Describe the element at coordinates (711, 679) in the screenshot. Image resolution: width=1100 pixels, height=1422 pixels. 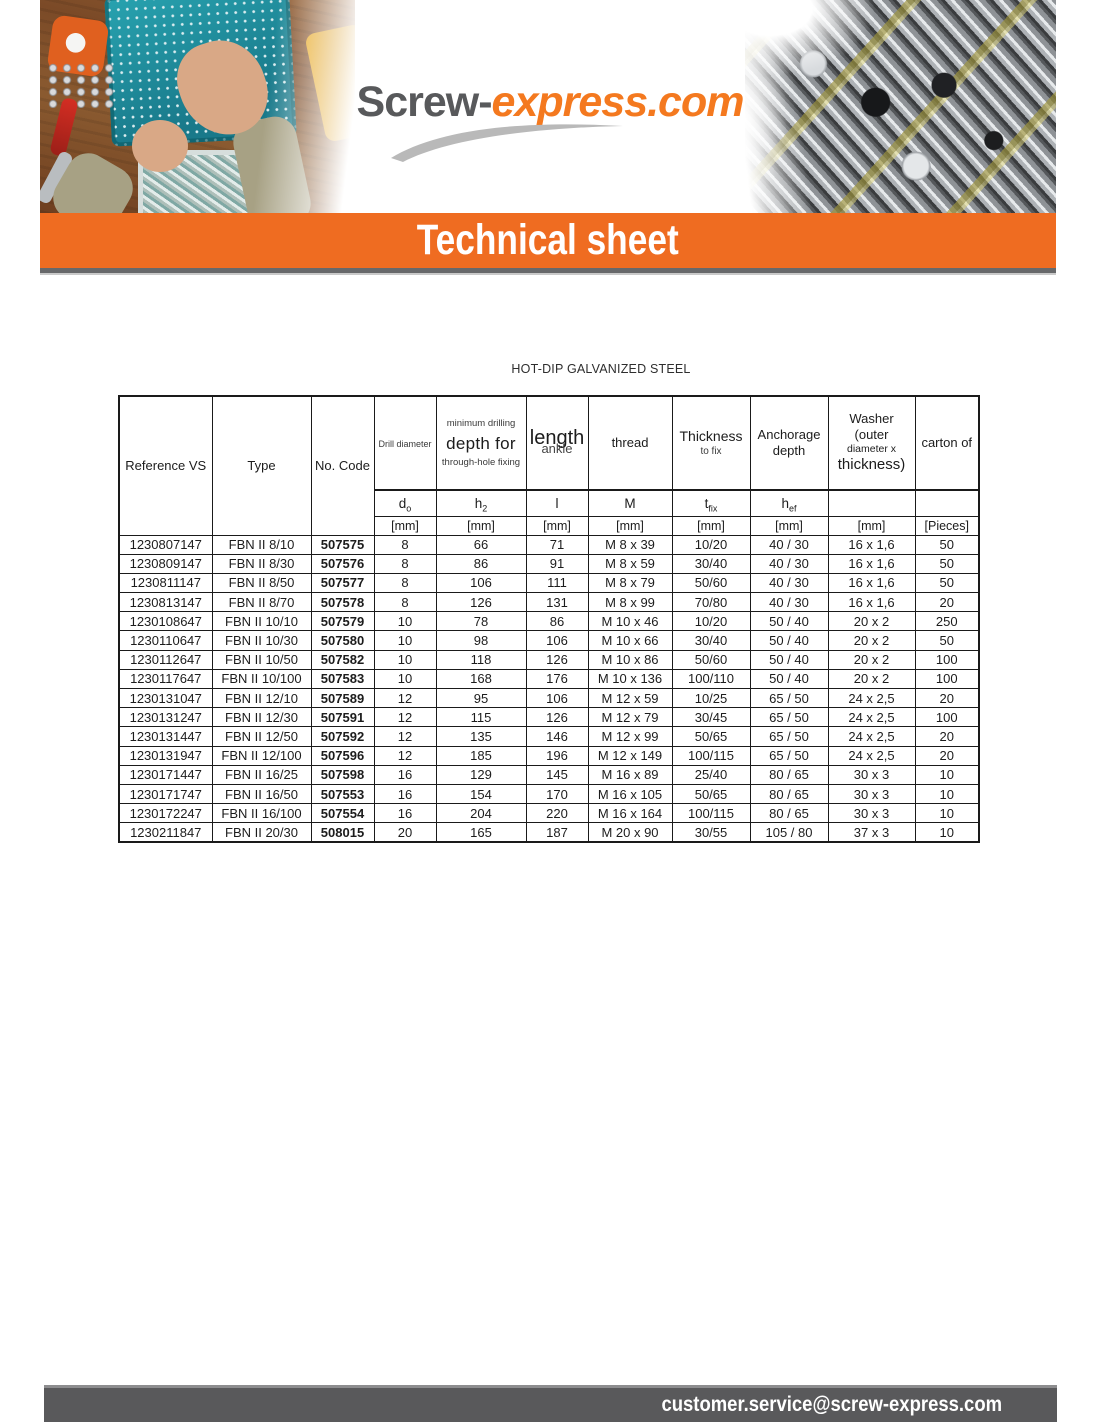
I see `cell-tfix: 100/110` at that location.